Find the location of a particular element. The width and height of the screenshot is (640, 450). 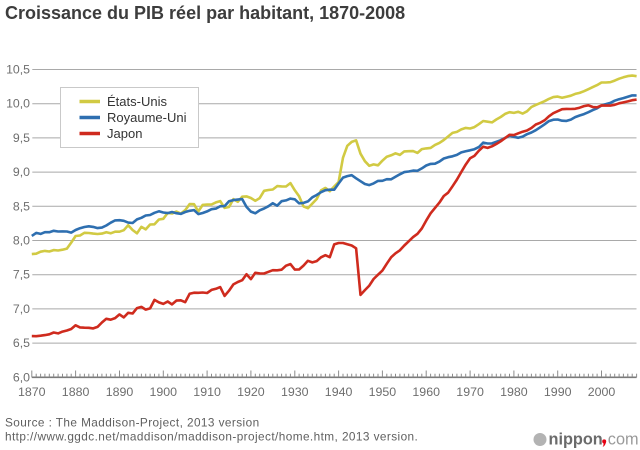

svg-text: 1880 is located at coordinates (76, 392).